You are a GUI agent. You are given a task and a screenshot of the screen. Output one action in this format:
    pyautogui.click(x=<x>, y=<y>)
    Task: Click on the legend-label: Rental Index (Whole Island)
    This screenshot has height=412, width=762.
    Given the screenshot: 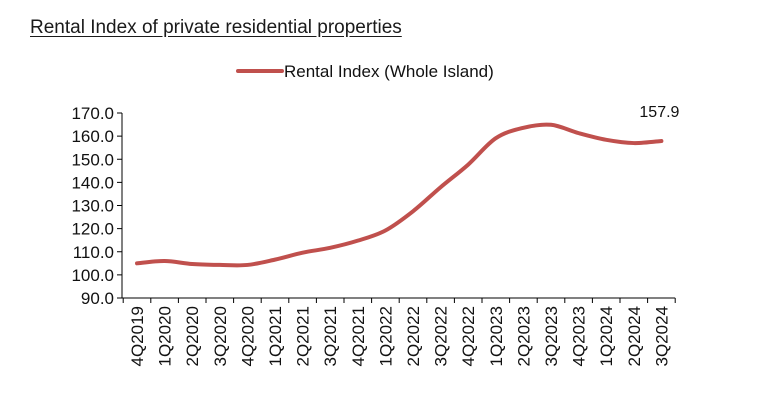 What is the action you would take?
    pyautogui.click(x=389, y=71)
    